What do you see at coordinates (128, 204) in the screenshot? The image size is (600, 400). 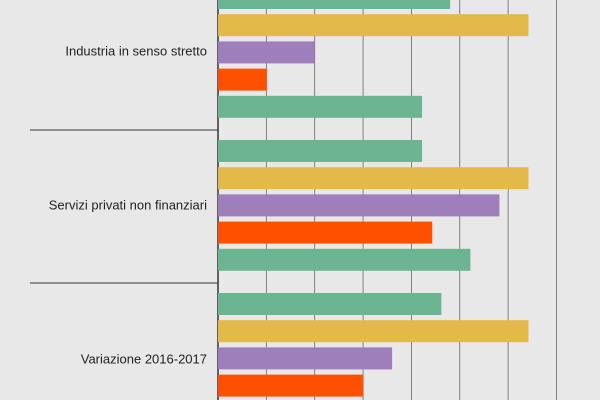 I see `category-label: Servizi privati non finanziari` at bounding box center [128, 204].